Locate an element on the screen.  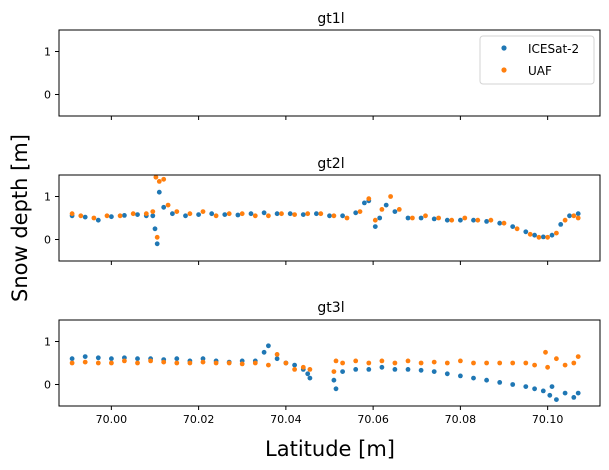
x-ticks-gt3l: 70.00 70.02 70.04 70.06 70.08 70.10 is located at coordinates (330, 416).